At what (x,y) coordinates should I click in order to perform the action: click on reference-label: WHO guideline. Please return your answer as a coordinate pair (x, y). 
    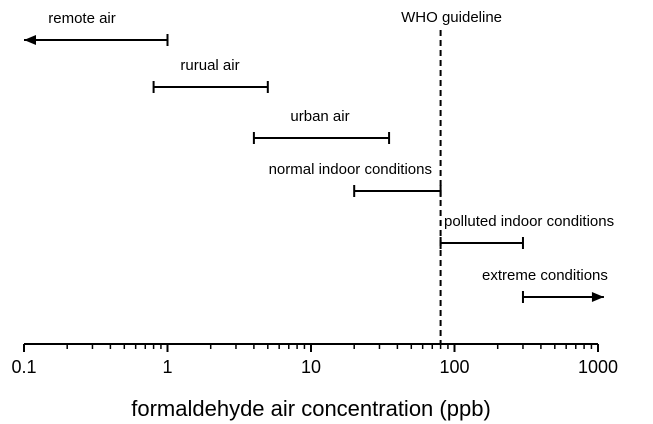
    Looking at the image, I should click on (451, 17).